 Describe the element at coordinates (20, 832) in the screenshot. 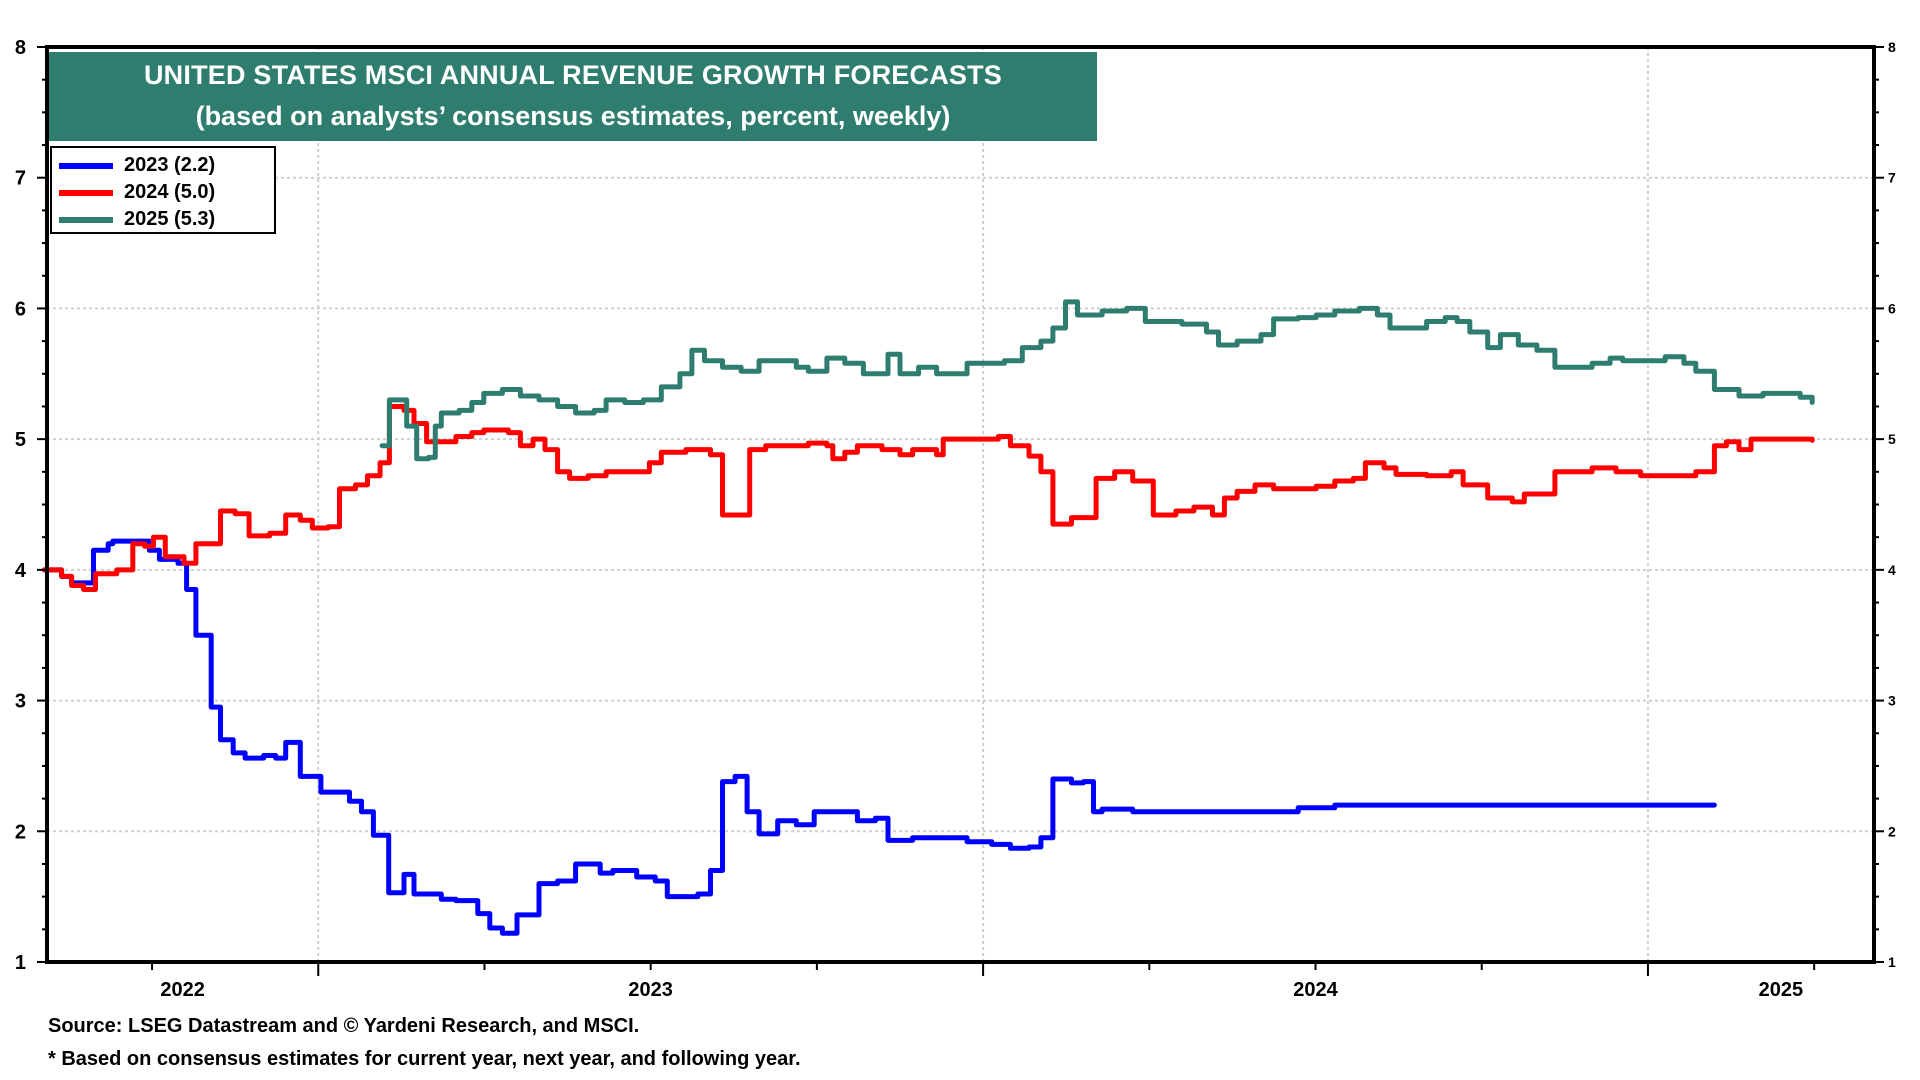

I see `y-tick-label-left: 2` at that location.